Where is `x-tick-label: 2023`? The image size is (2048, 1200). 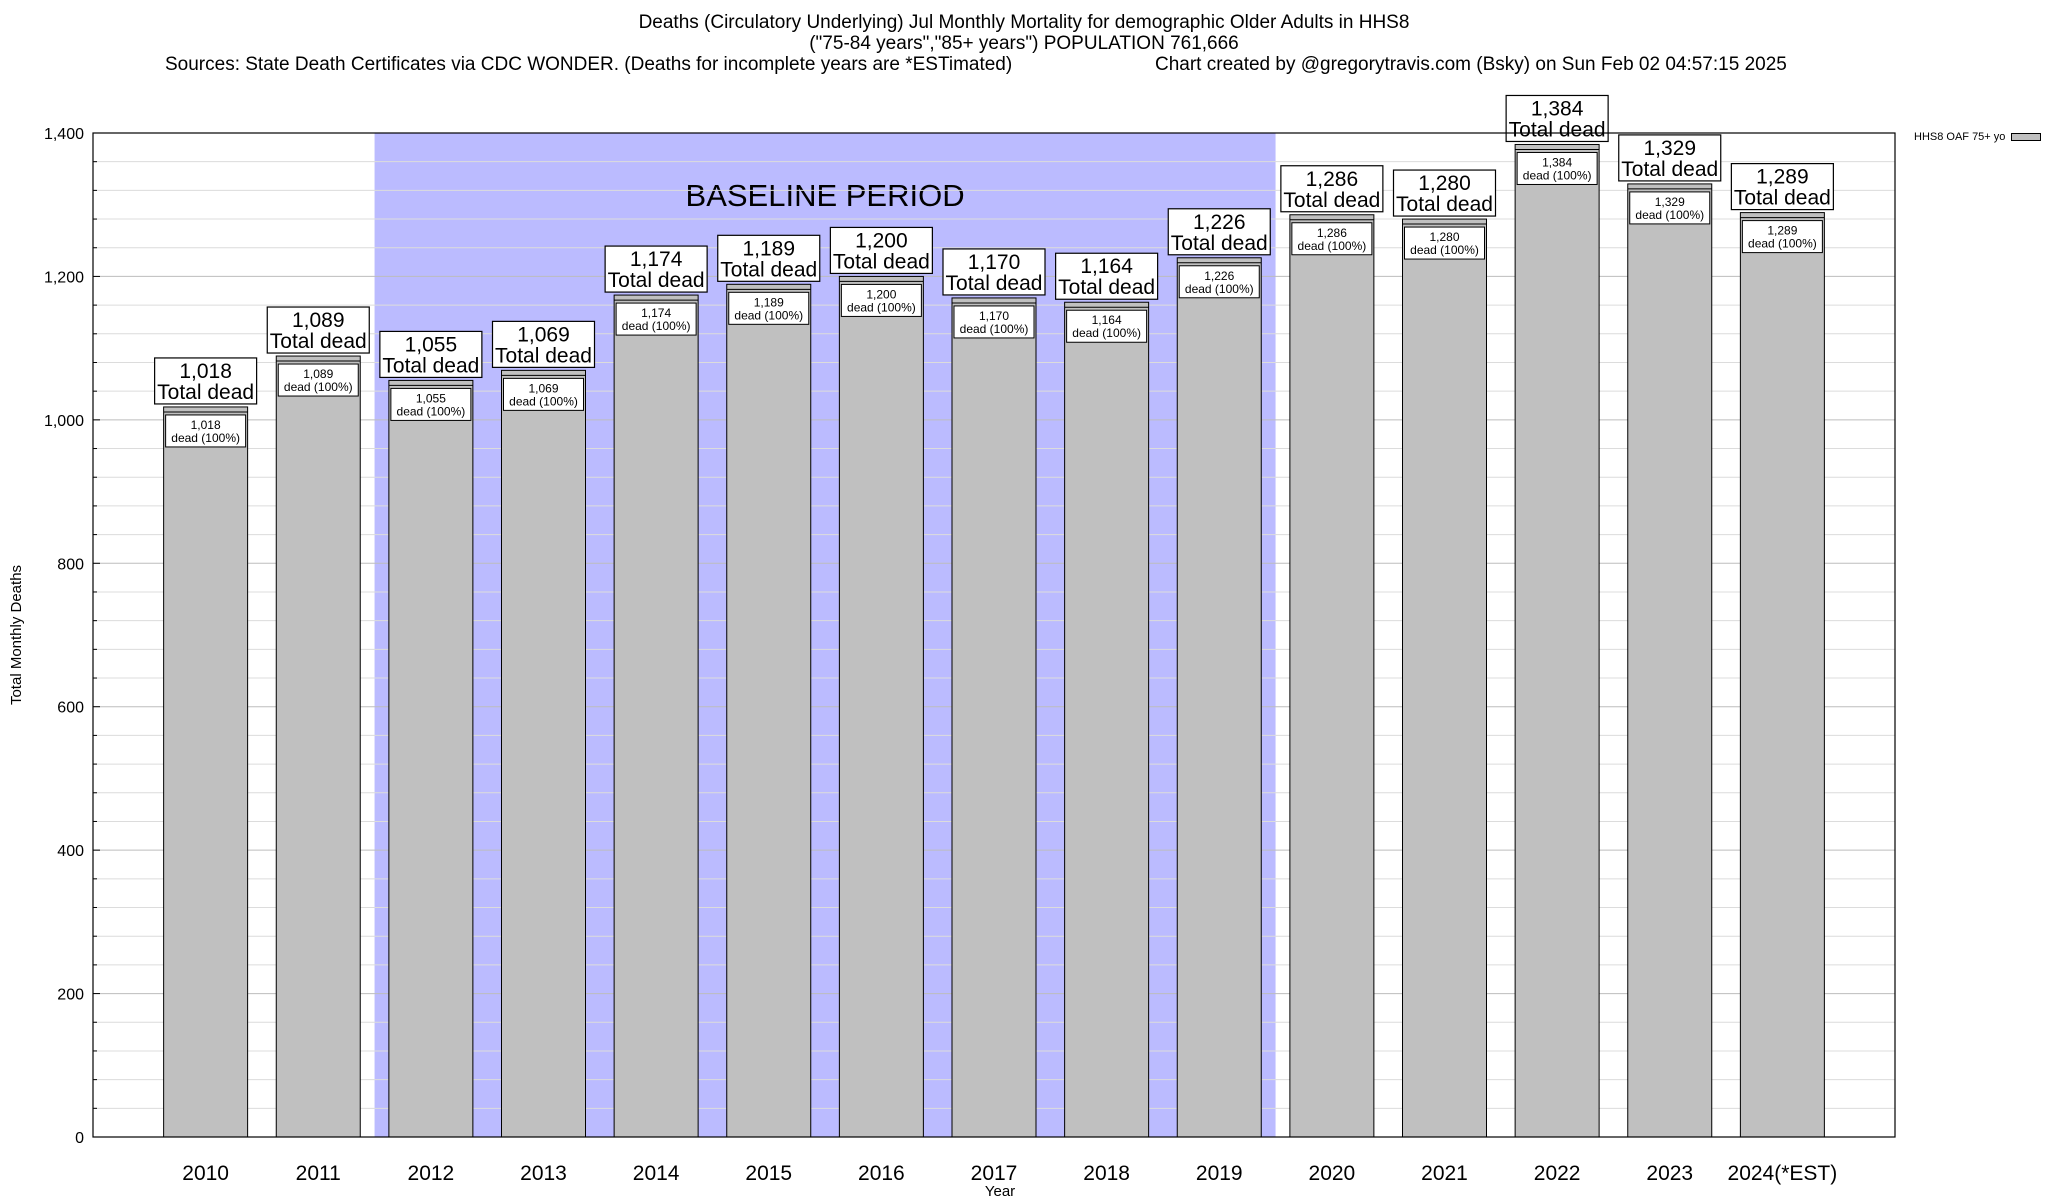 x-tick-label: 2023 is located at coordinates (1669, 1173).